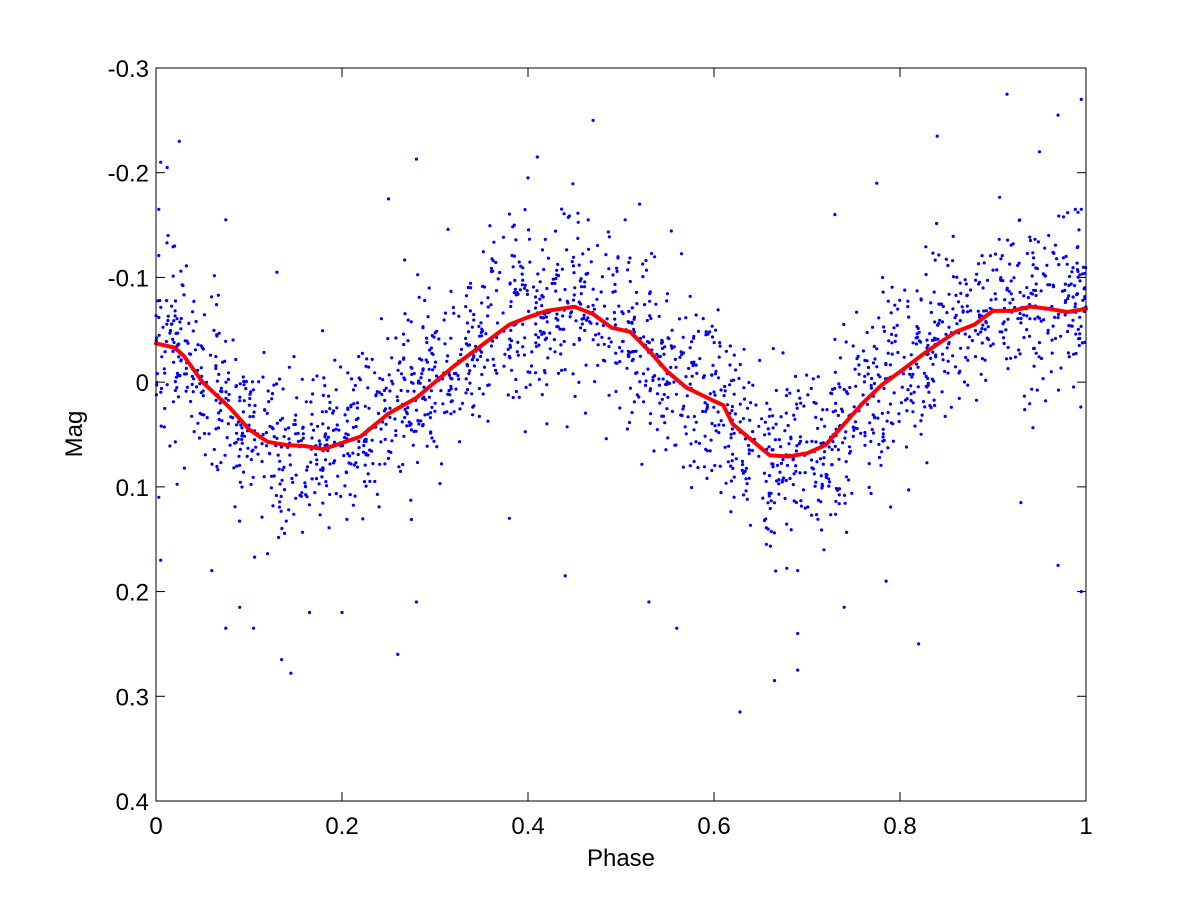 The image size is (1200, 900). Describe the element at coordinates (132, 802) in the screenshot. I see `y-tick-label: 0.4` at that location.